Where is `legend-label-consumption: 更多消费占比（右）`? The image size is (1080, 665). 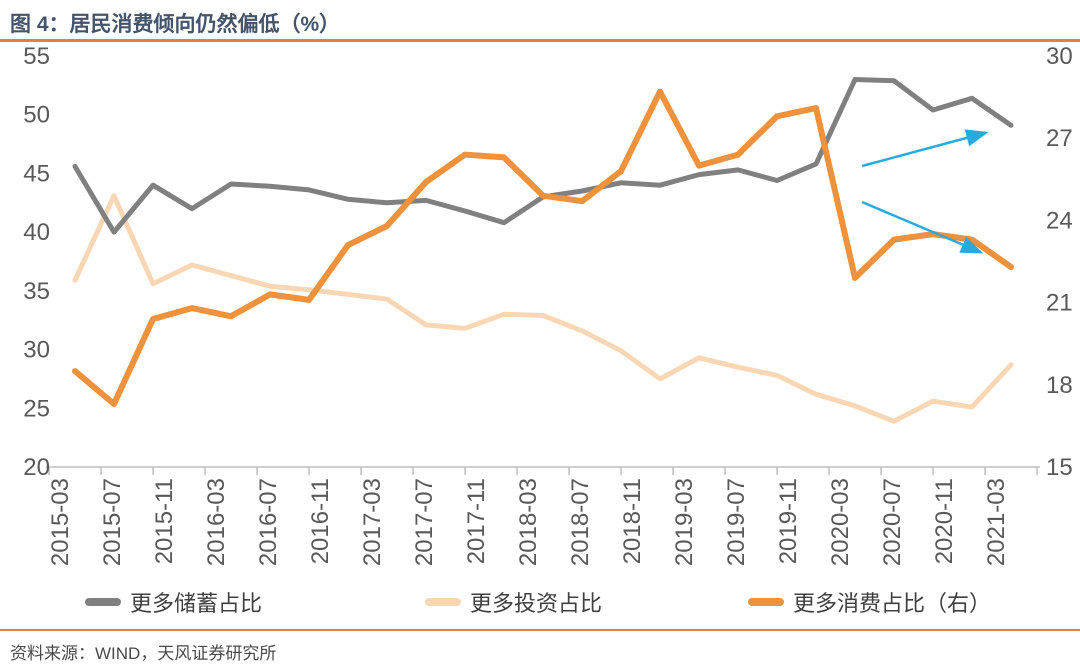 legend-label-consumption: 更多消费占比（右） is located at coordinates (892, 603).